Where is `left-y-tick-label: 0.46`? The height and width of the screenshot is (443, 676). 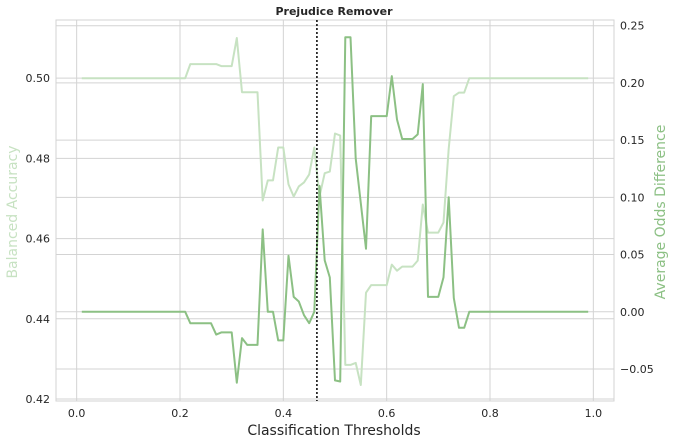 left-y-tick-label: 0.46 is located at coordinates (38, 239).